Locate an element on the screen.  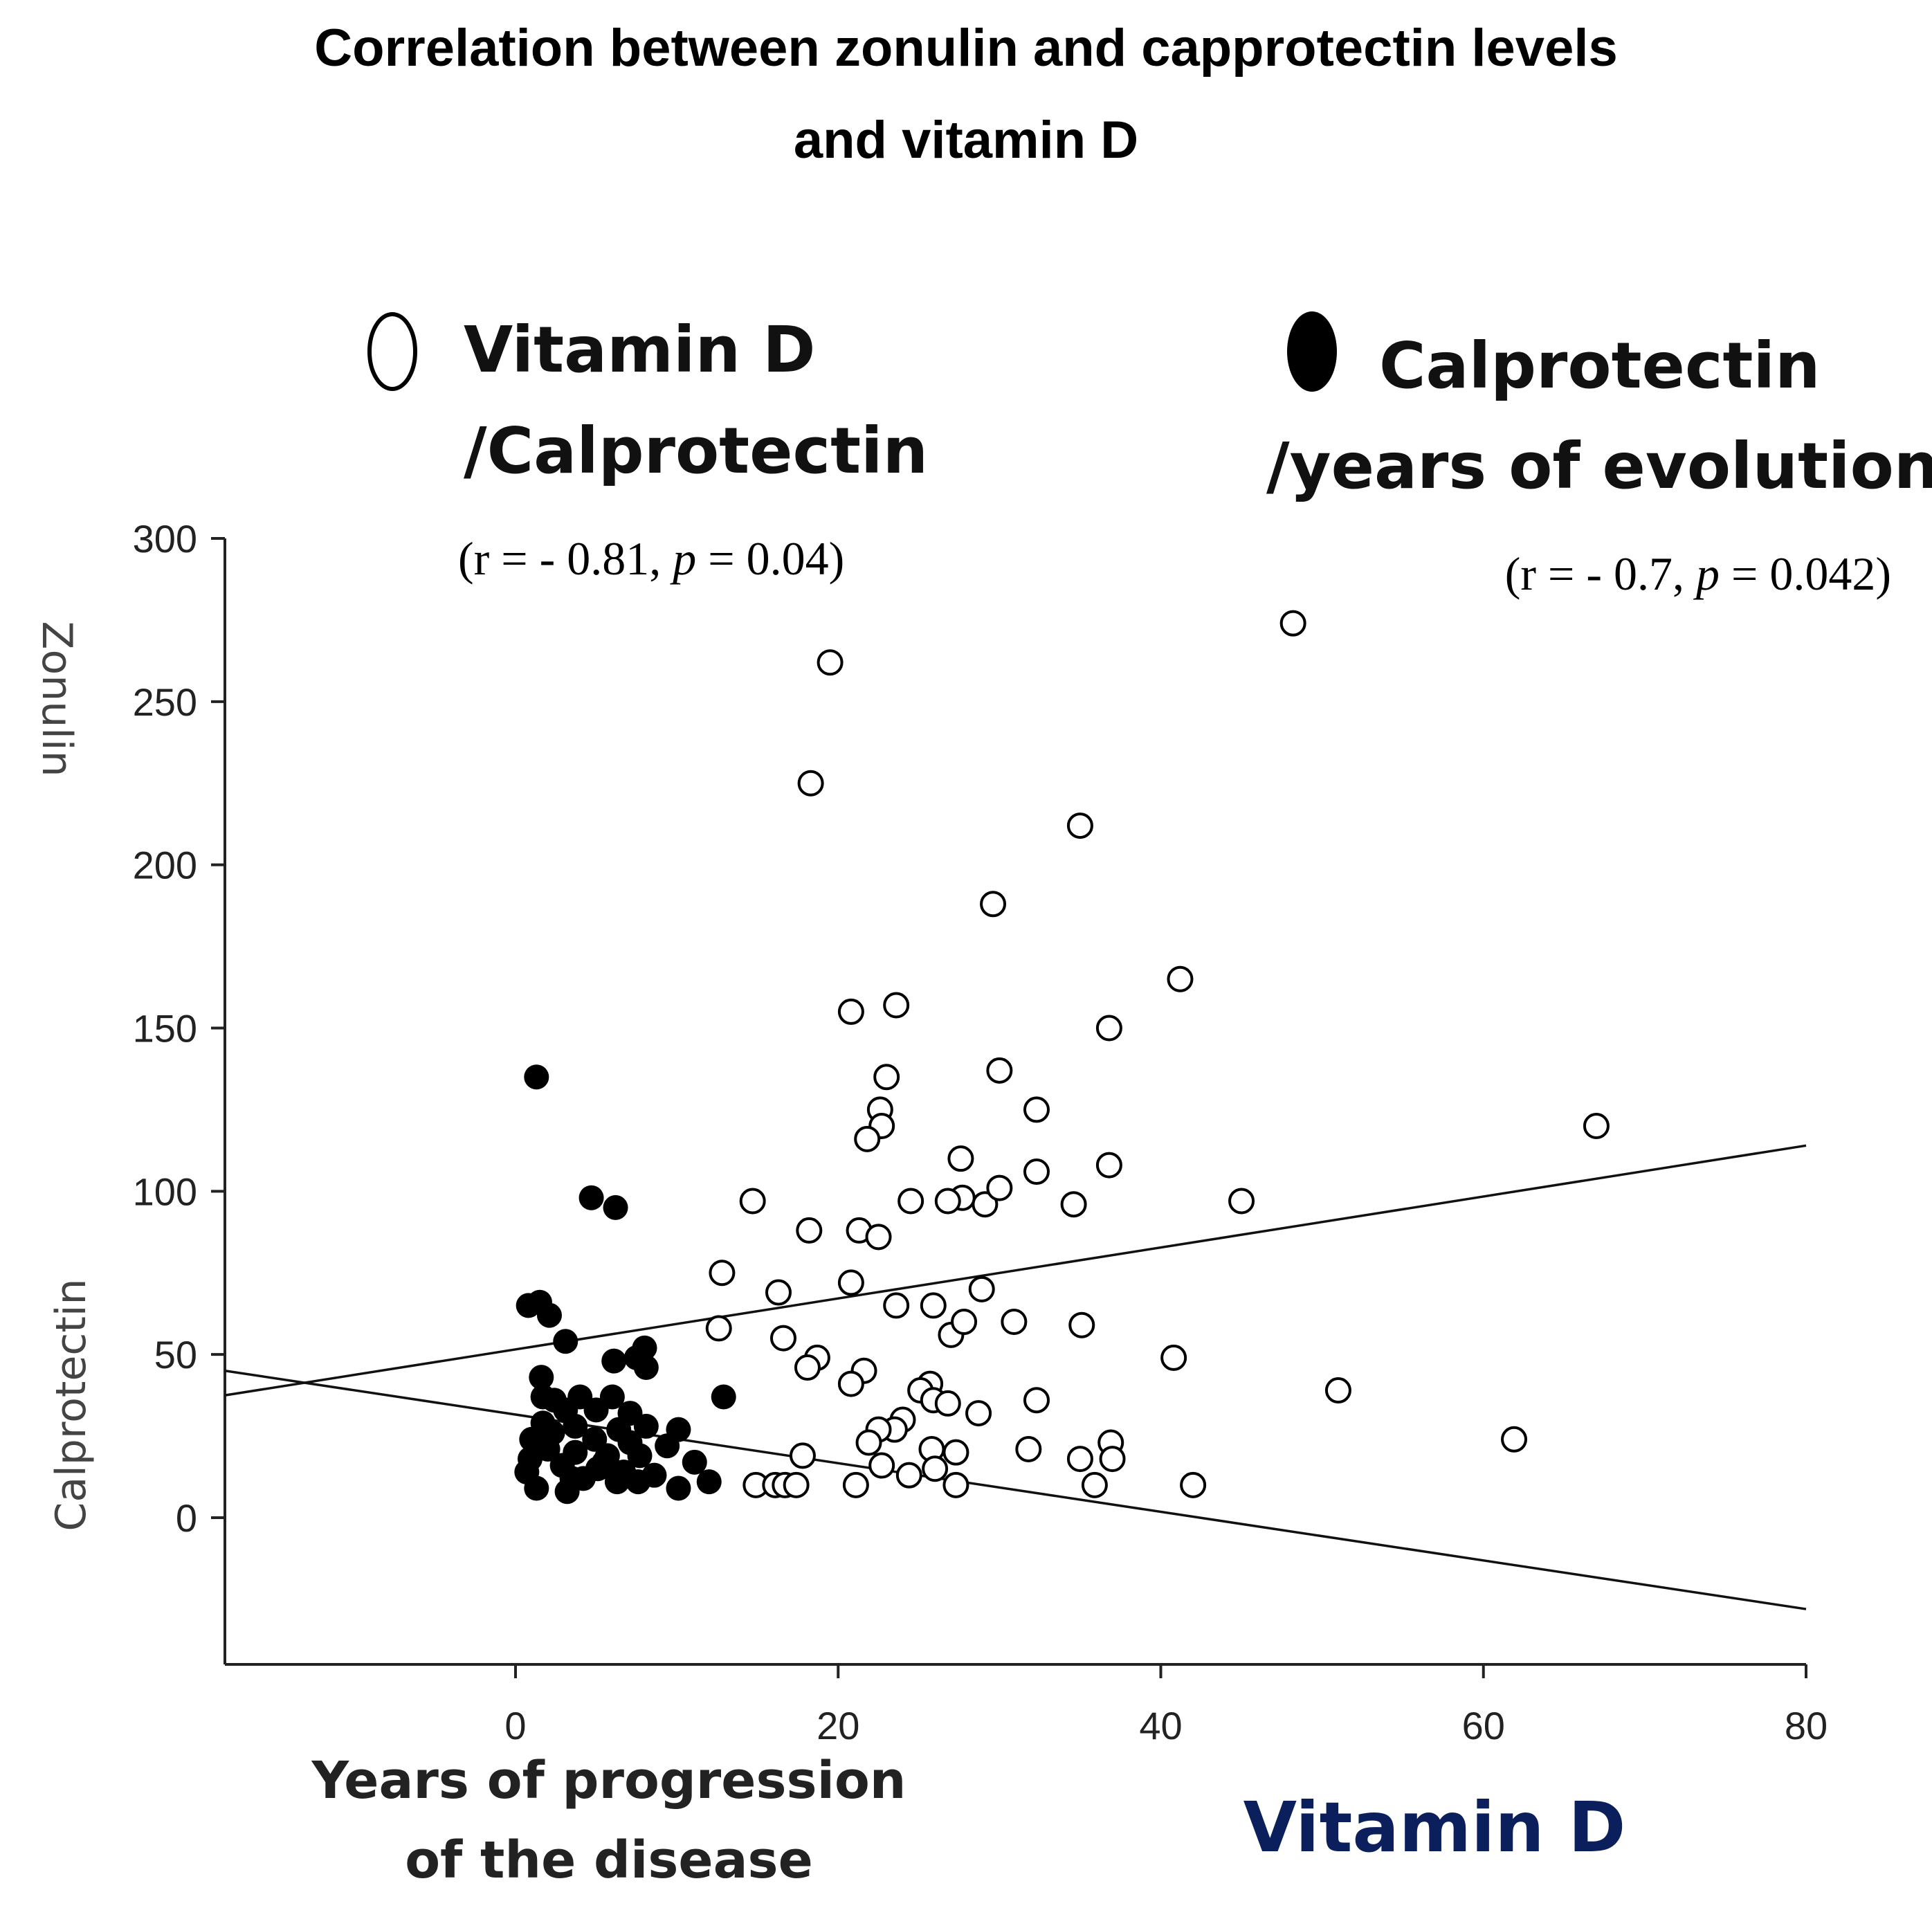
x-tick-label: 60 is located at coordinates (1483, 1725).